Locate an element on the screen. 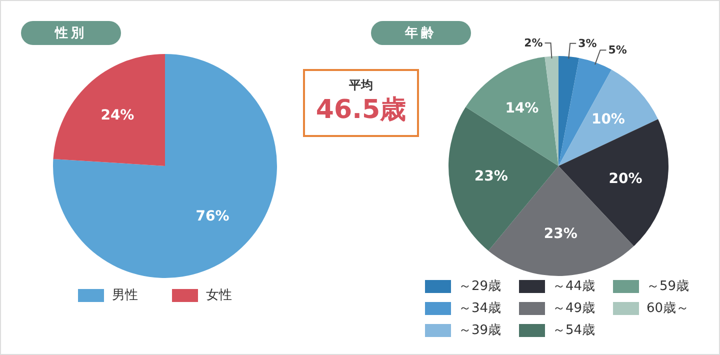 The width and height of the screenshot is (720, 355). legend-label: ～34歳 is located at coordinates (480, 308).